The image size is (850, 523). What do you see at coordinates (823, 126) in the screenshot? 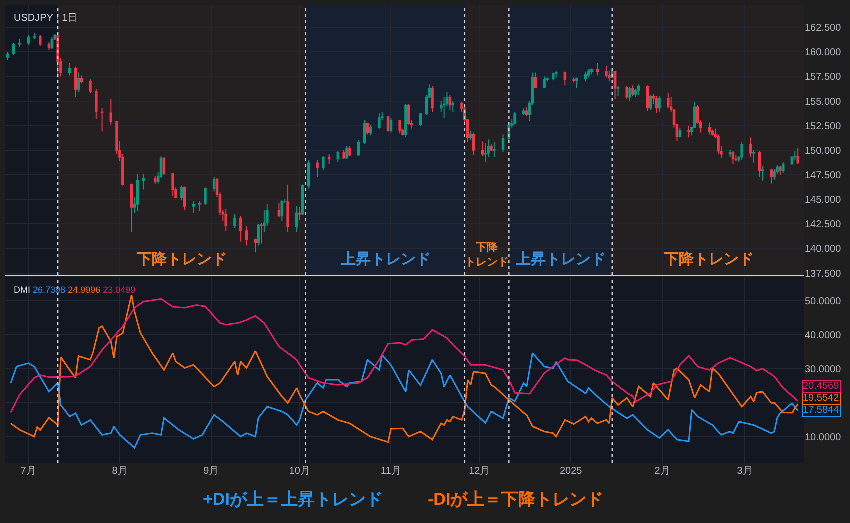
I see `y-tick-label: 152.500` at bounding box center [823, 126].